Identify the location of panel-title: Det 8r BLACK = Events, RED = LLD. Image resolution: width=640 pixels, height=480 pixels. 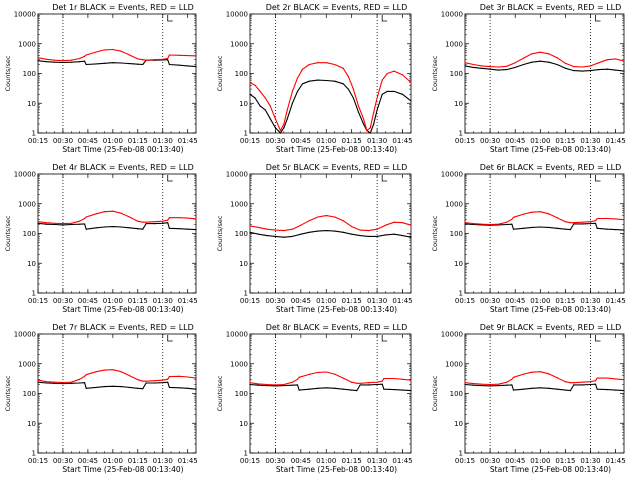
(337, 327).